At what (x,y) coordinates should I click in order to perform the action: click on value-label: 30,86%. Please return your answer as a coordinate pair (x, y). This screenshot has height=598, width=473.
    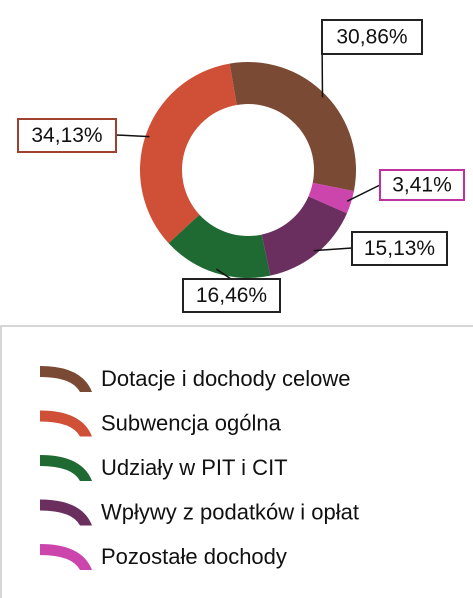
    Looking at the image, I should click on (371, 37).